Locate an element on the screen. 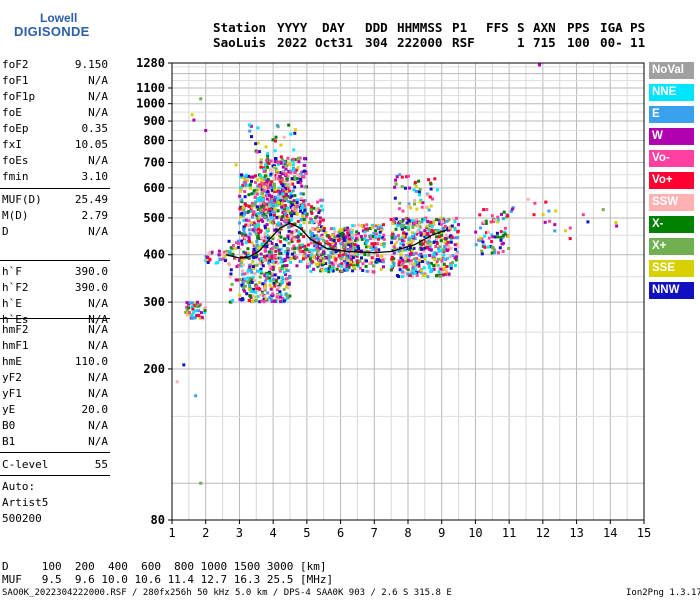 The width and height of the screenshot is (700, 600). param-name: hmE is located at coordinates (12, 361).